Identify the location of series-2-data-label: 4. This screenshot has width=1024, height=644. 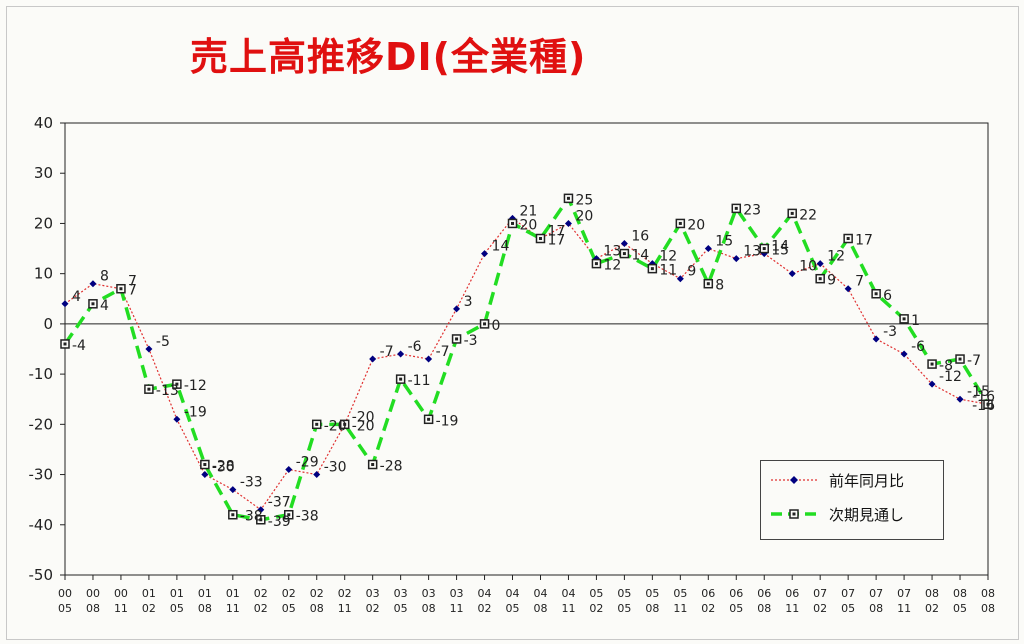
(104, 306).